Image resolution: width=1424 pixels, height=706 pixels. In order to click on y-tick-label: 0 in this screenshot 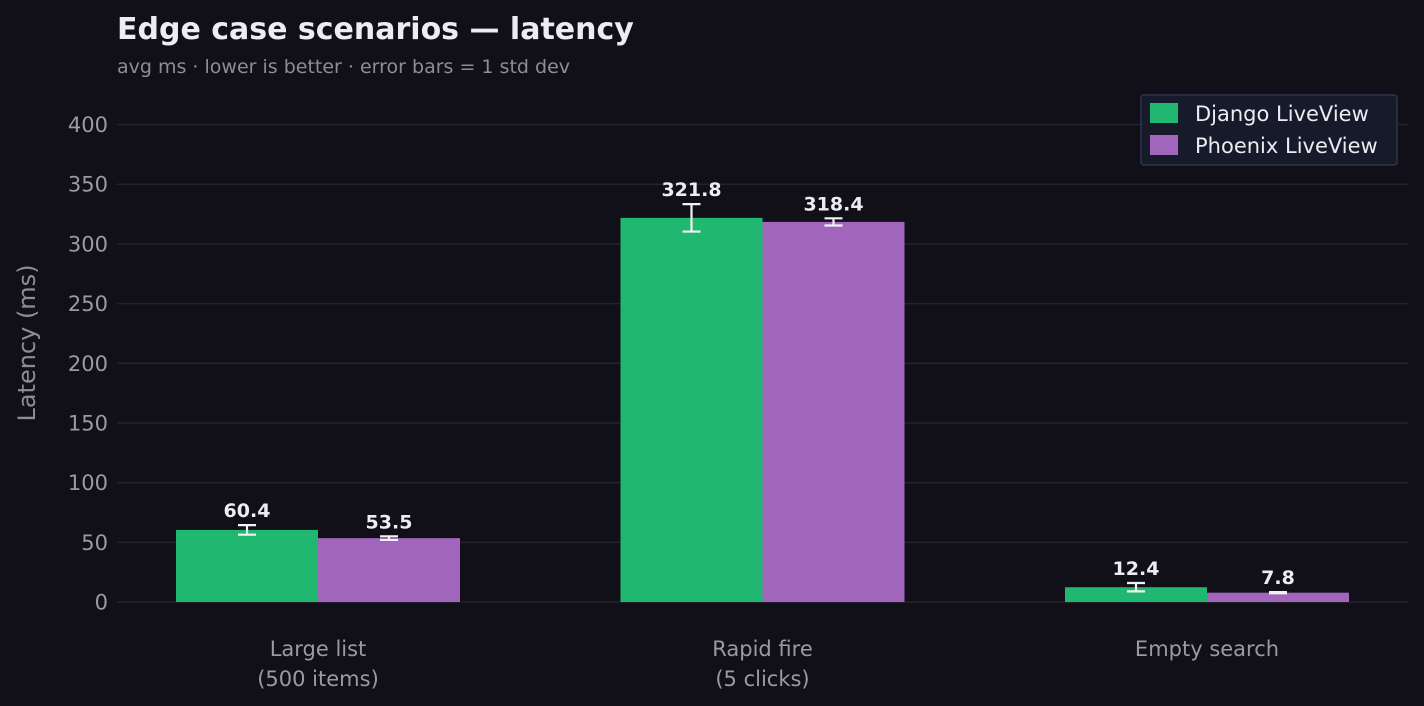, I will do `click(101, 603)`.